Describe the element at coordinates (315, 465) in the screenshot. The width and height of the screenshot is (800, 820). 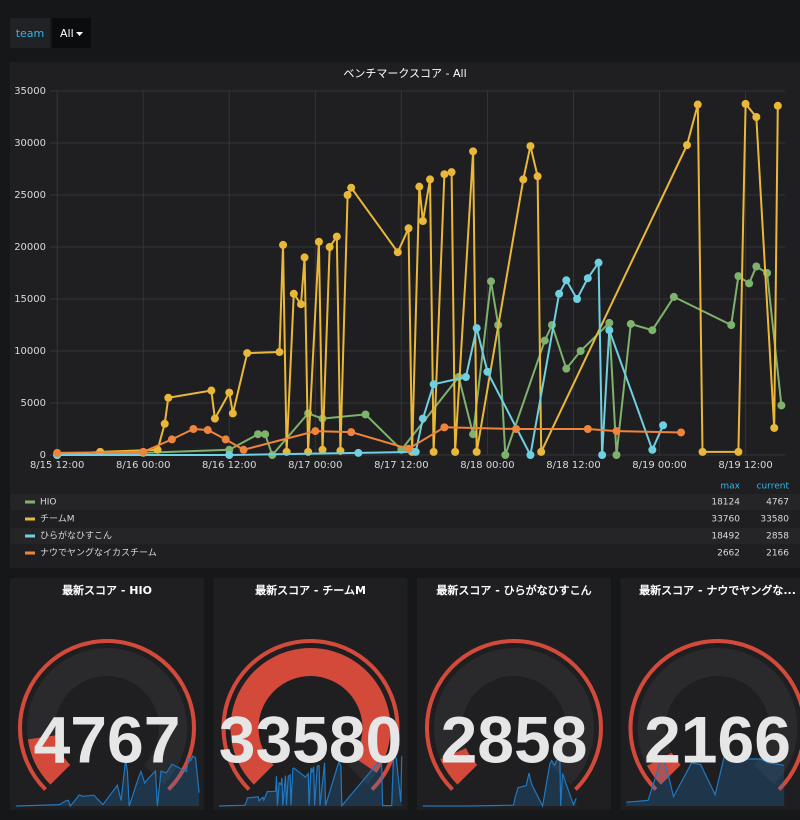
I see `x-tick-label: 8/17 00:00` at that location.